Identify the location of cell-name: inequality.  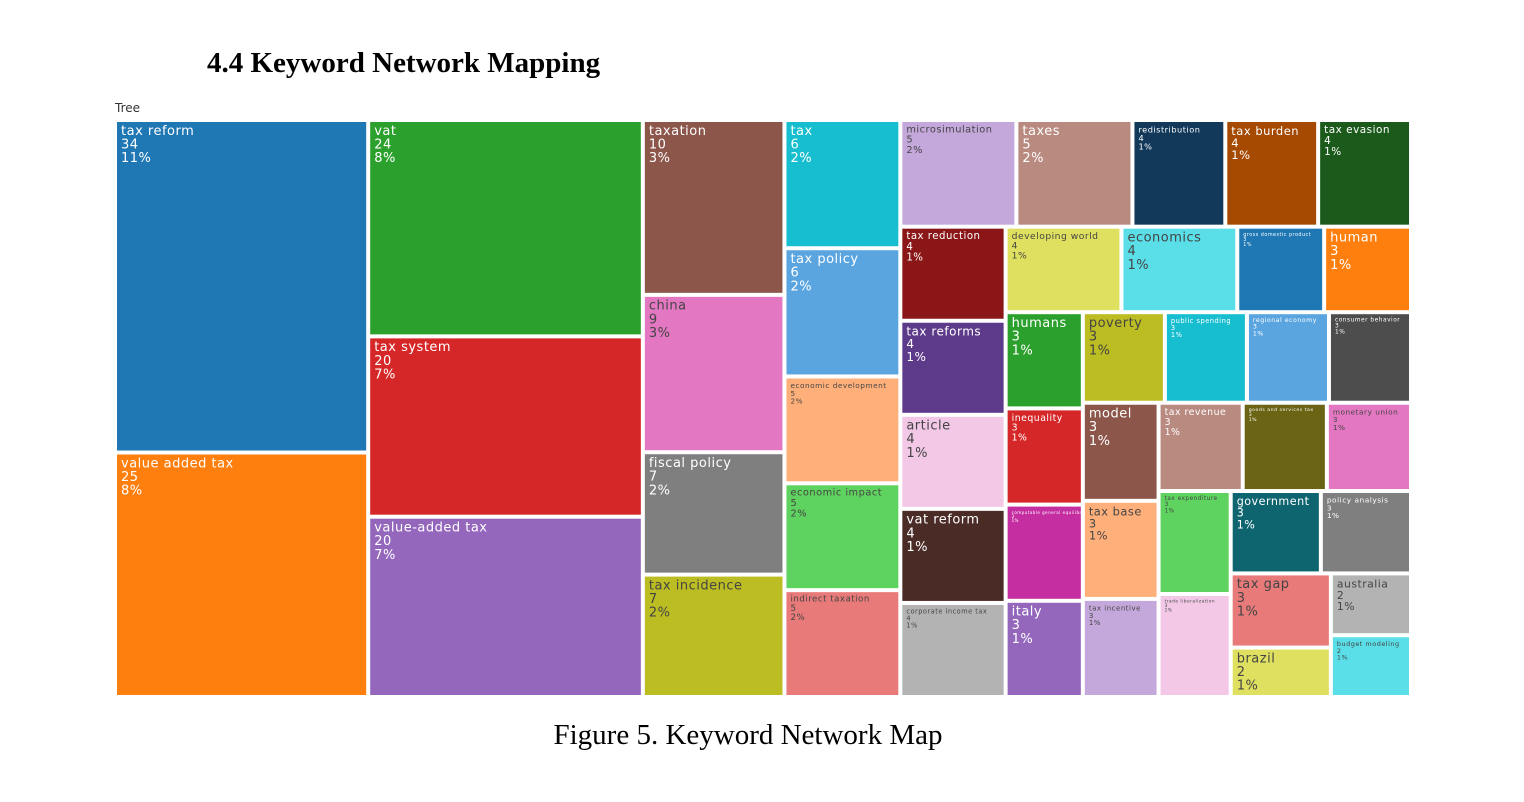
(1037, 418).